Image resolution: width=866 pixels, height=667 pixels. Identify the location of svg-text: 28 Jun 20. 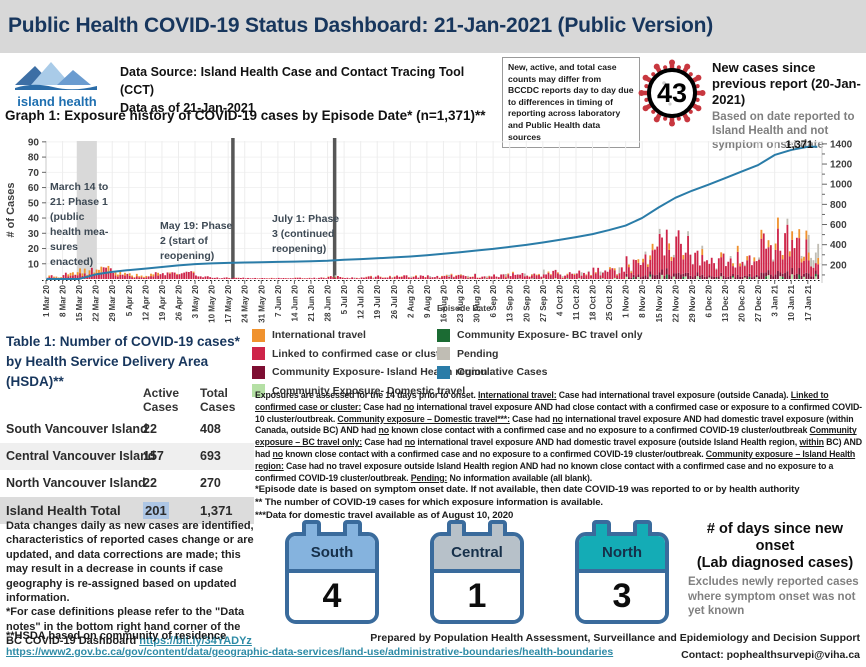
(328, 302).